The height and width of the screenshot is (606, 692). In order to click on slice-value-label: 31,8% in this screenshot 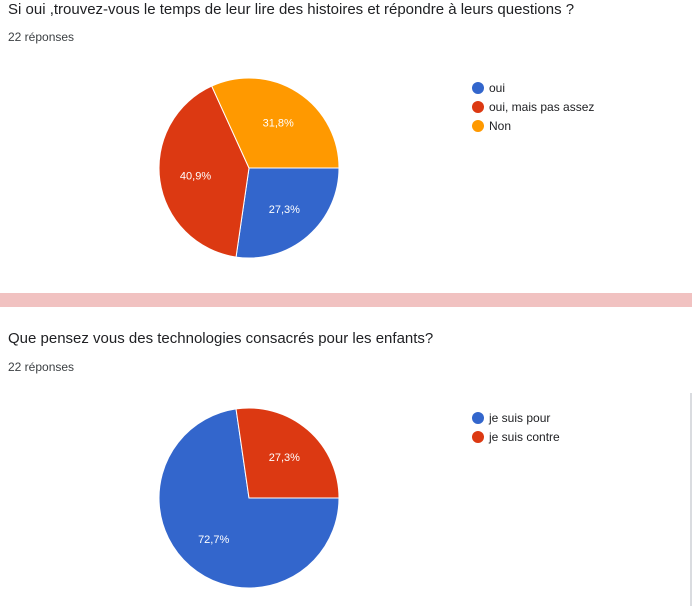, I will do `click(278, 124)`.